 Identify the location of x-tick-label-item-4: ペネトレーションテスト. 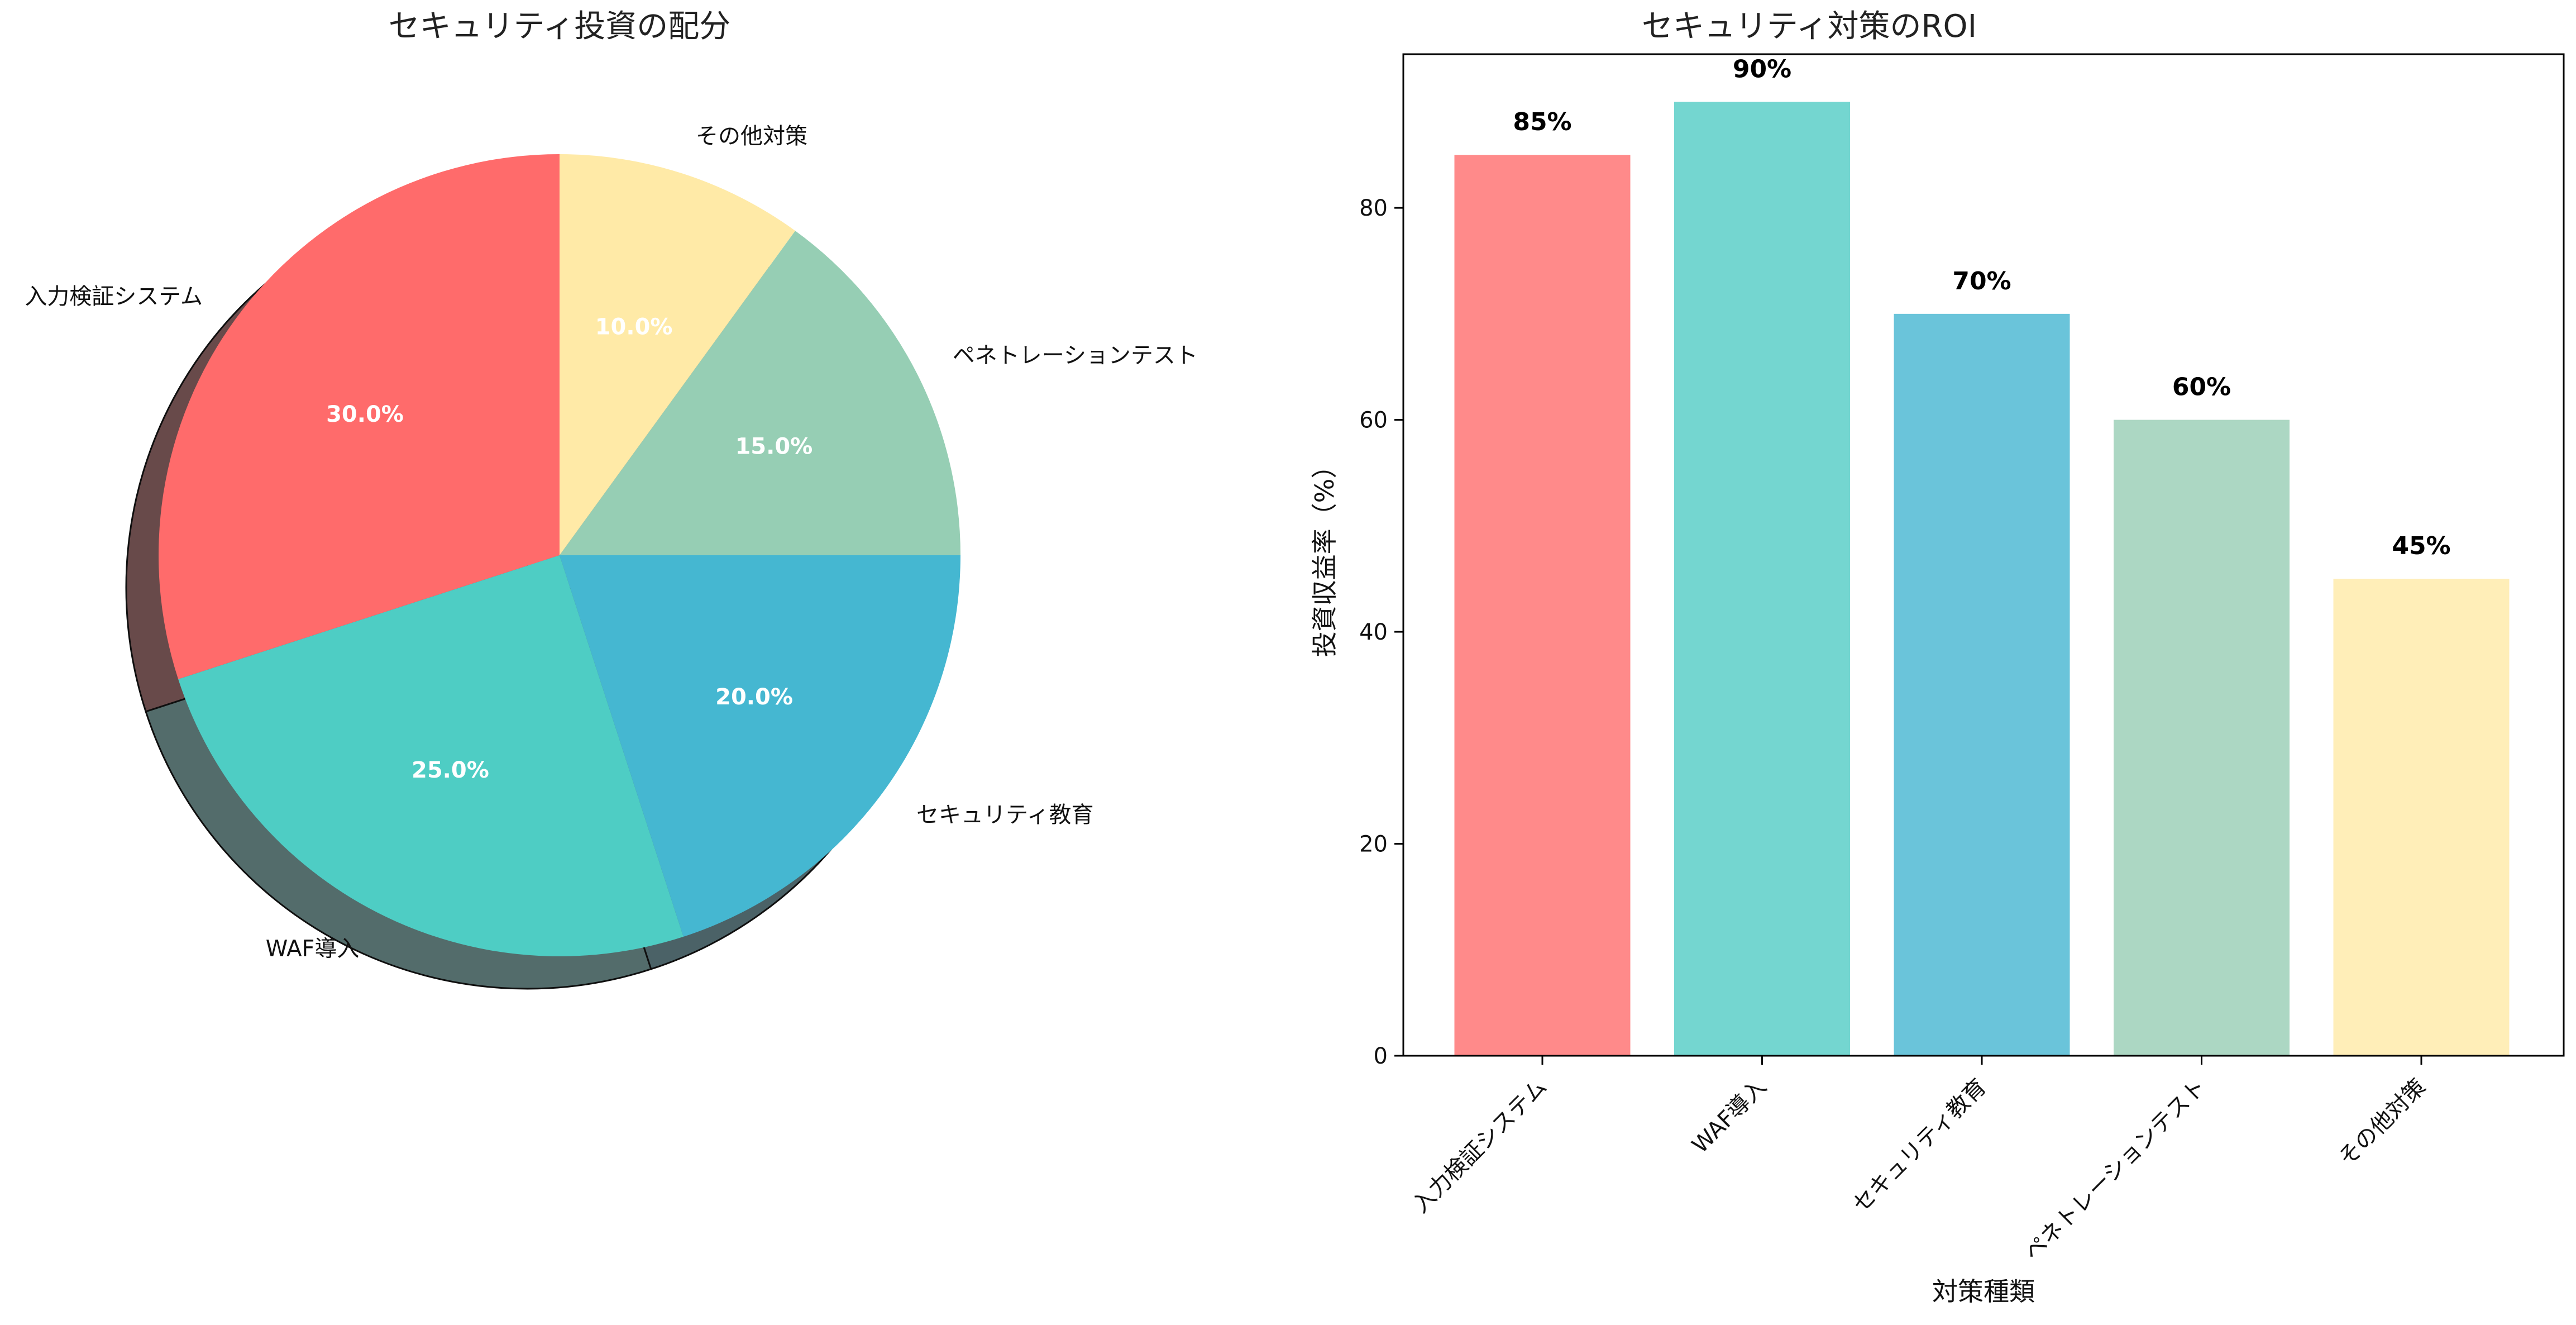
(2115, 1170).